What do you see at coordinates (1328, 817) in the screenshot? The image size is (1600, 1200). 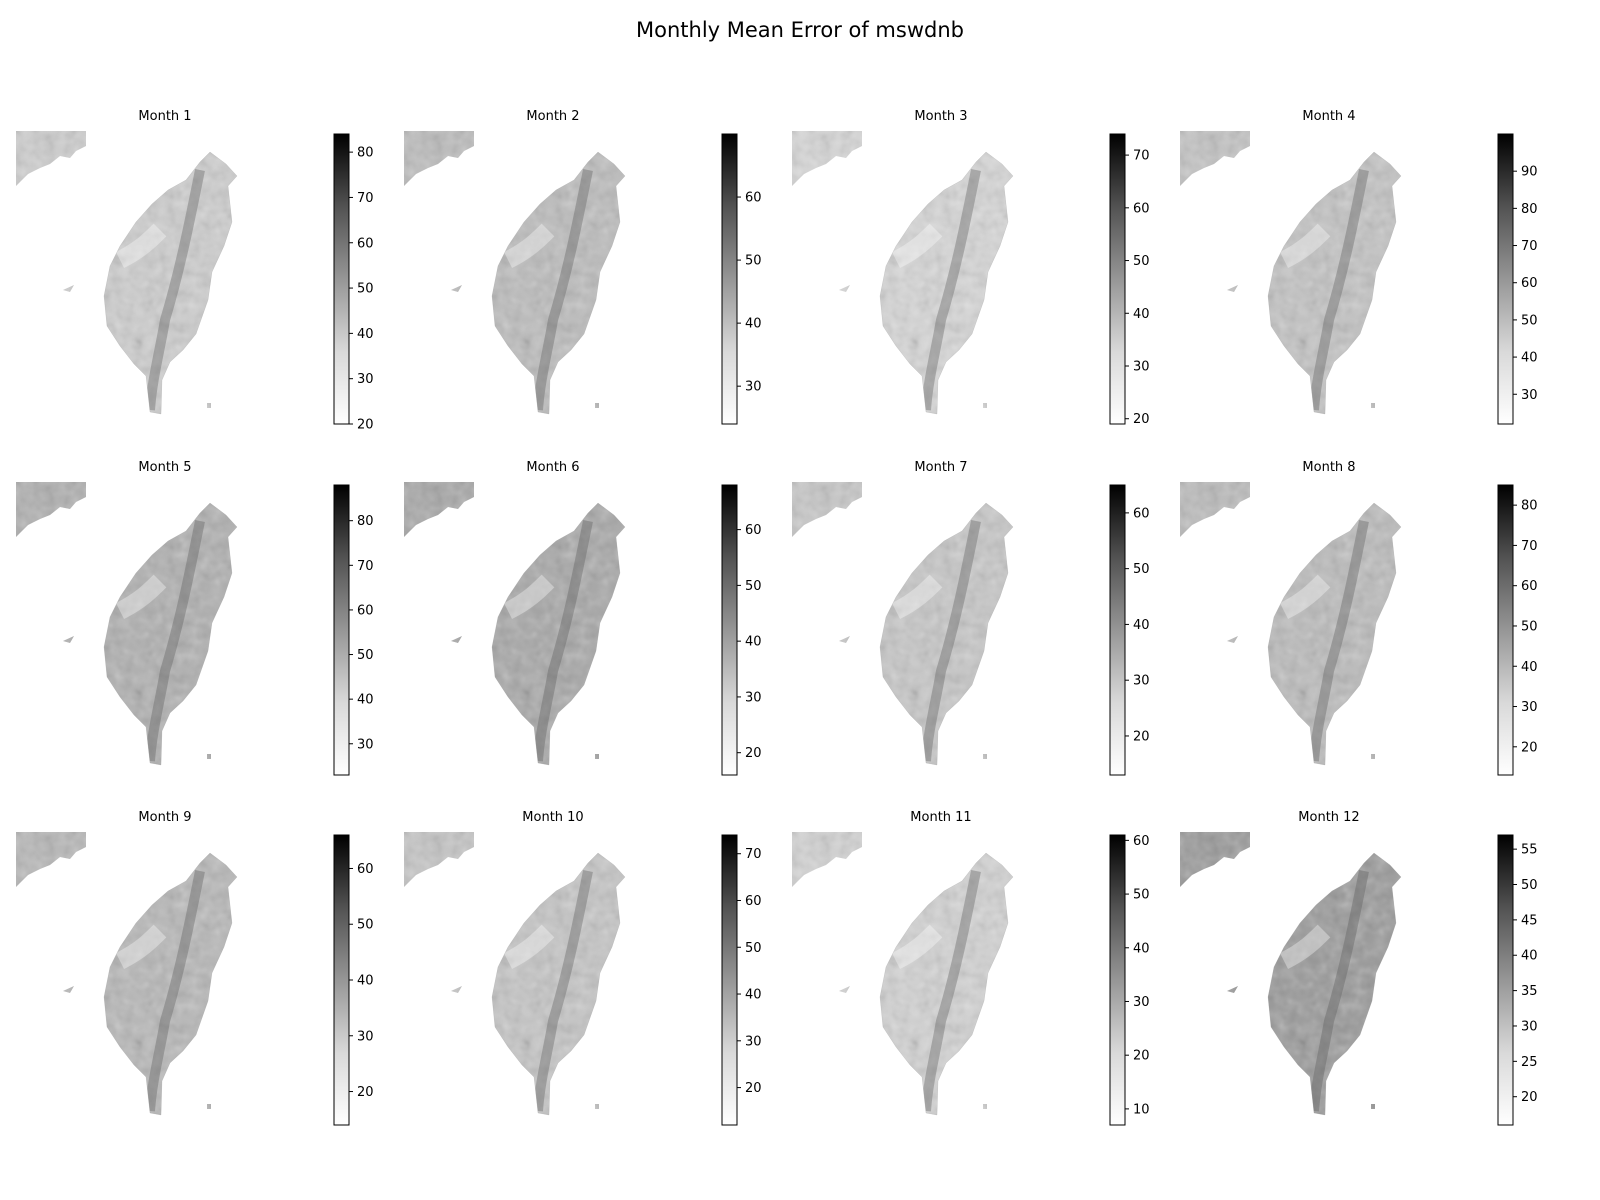 I see `panel-title: Month 12` at bounding box center [1328, 817].